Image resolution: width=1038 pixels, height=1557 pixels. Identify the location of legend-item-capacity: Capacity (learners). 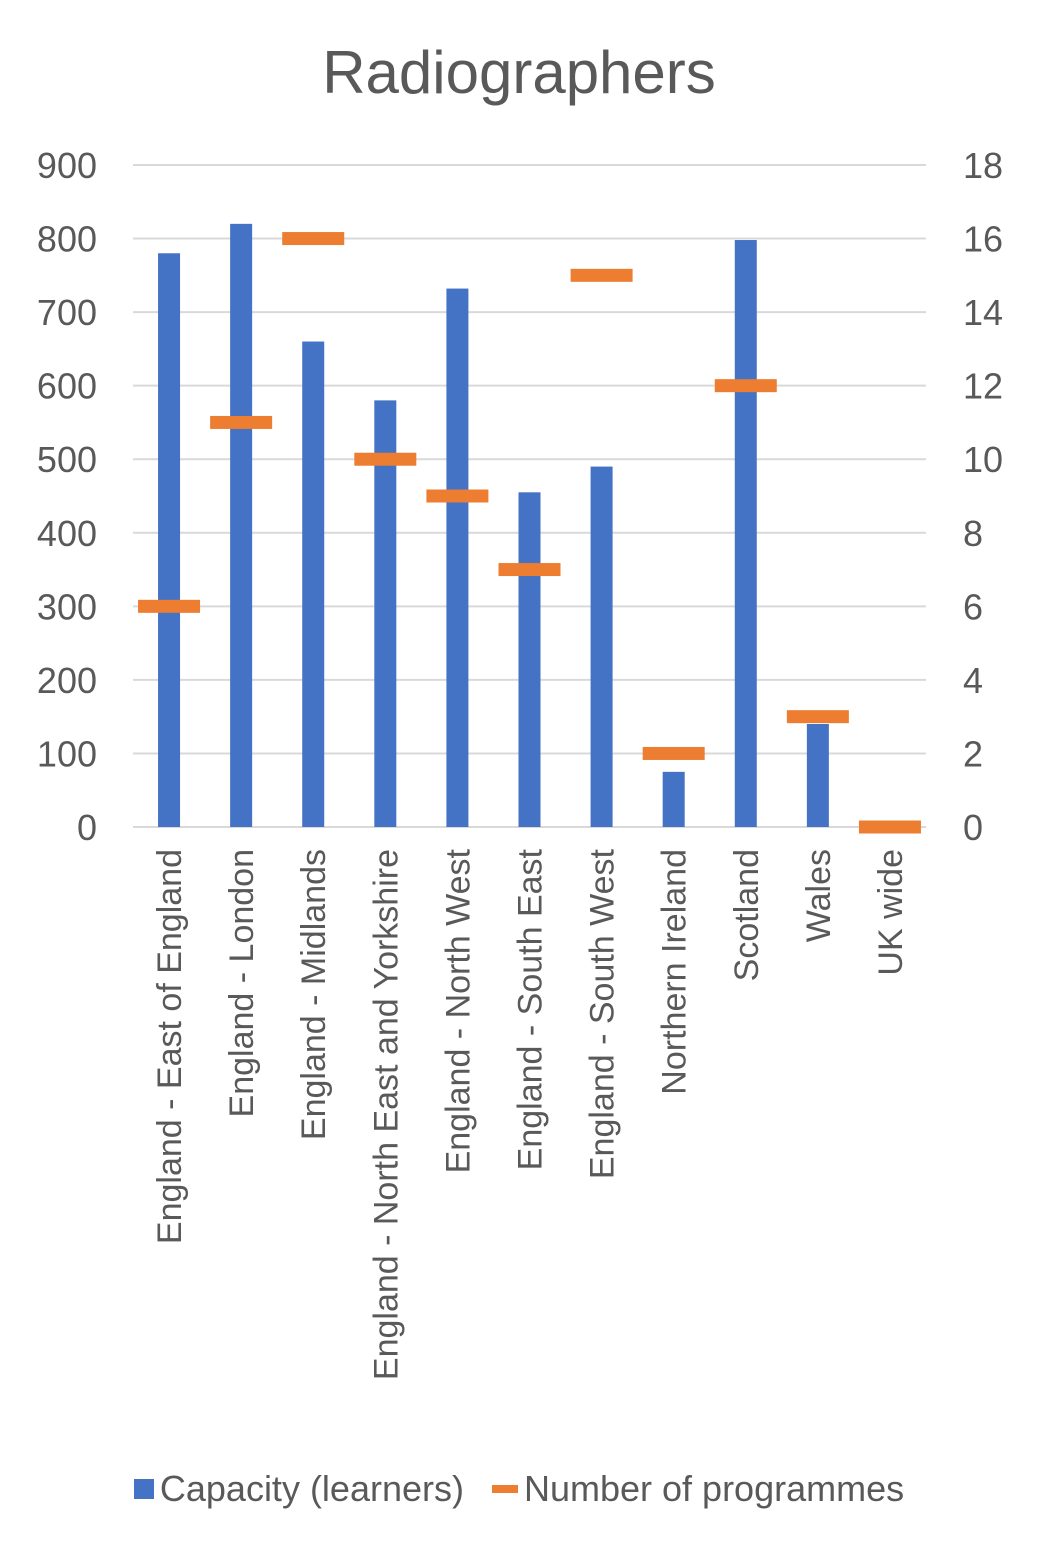
(298, 1489).